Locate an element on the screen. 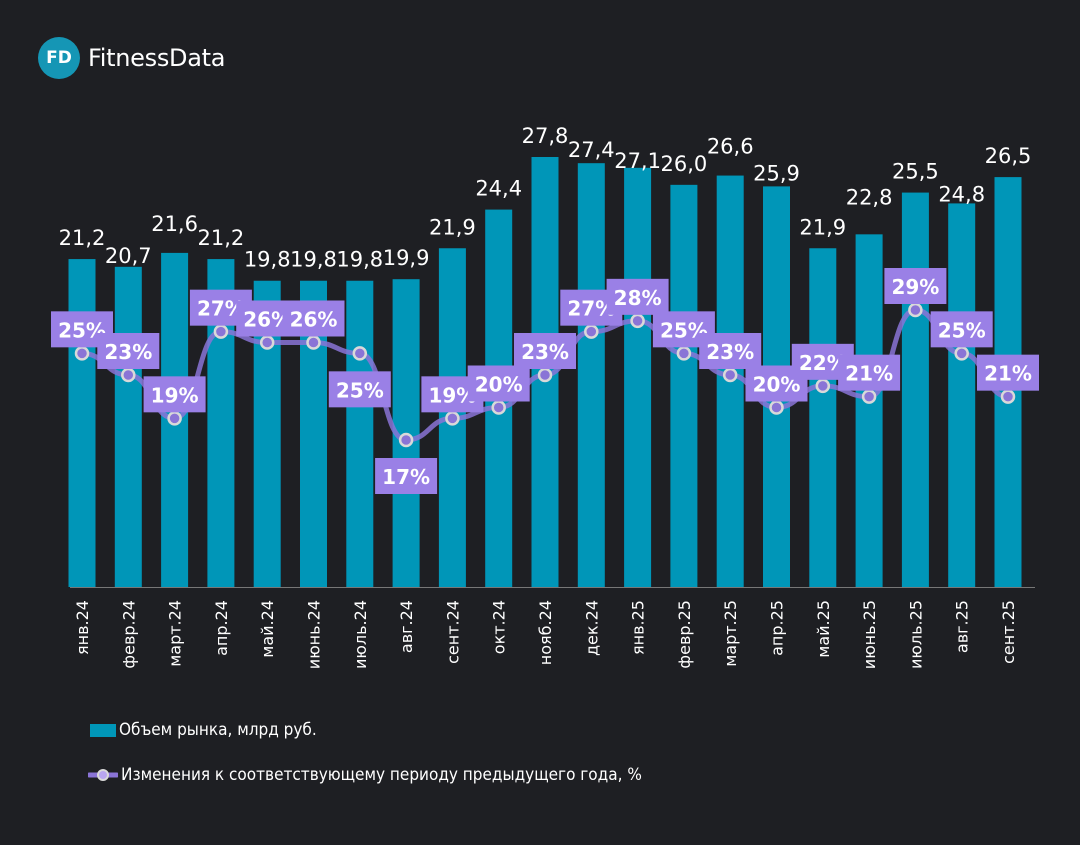 This screenshot has height=845, width=1080. x-tick-label: нояб.24 is located at coordinates (545, 632).